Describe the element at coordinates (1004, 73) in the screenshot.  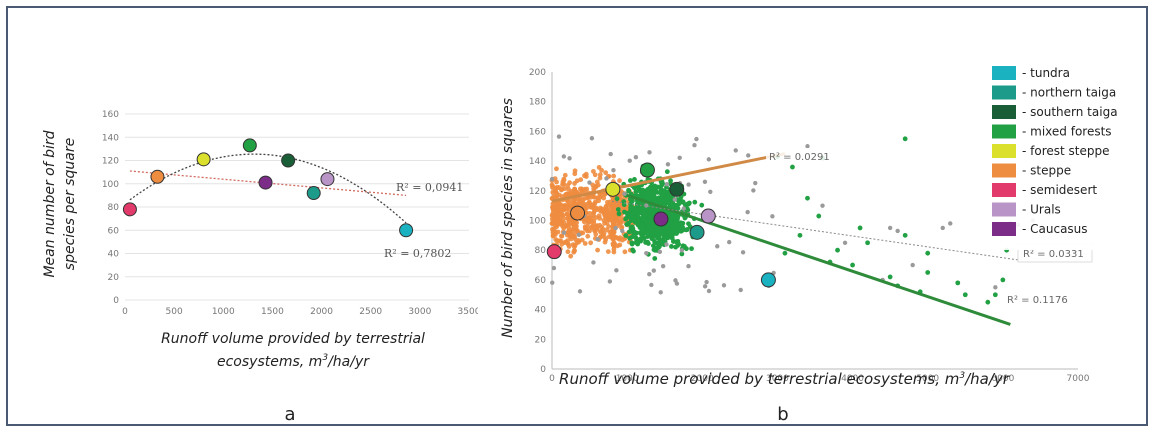
I see `legend-swatch-tundra` at that location.